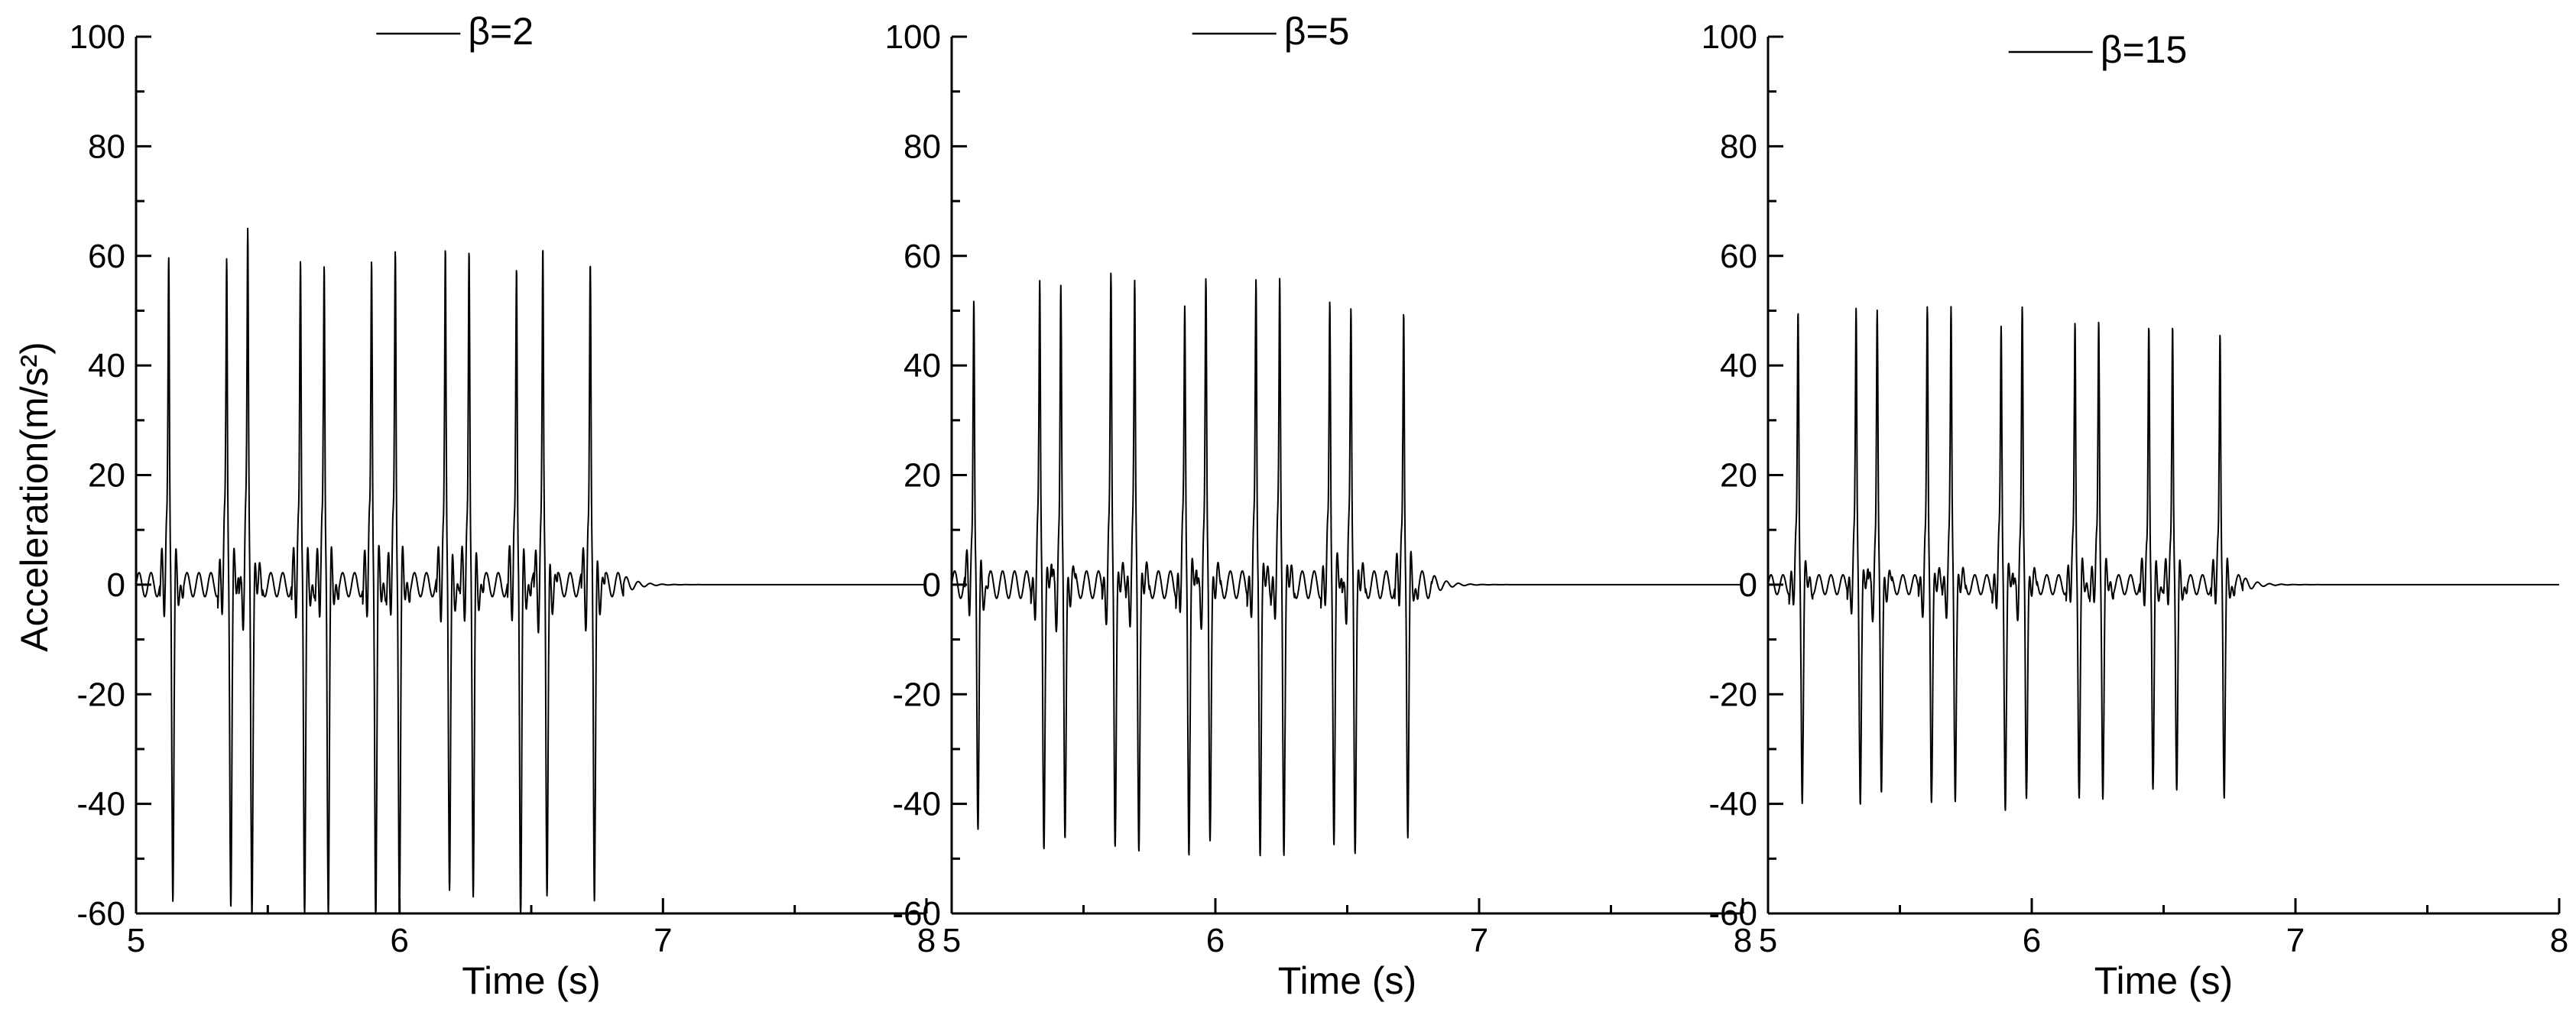 This screenshot has height=1009, width=2576. What do you see at coordinates (2144, 49) in the screenshot?
I see `legend-label: β=15` at bounding box center [2144, 49].